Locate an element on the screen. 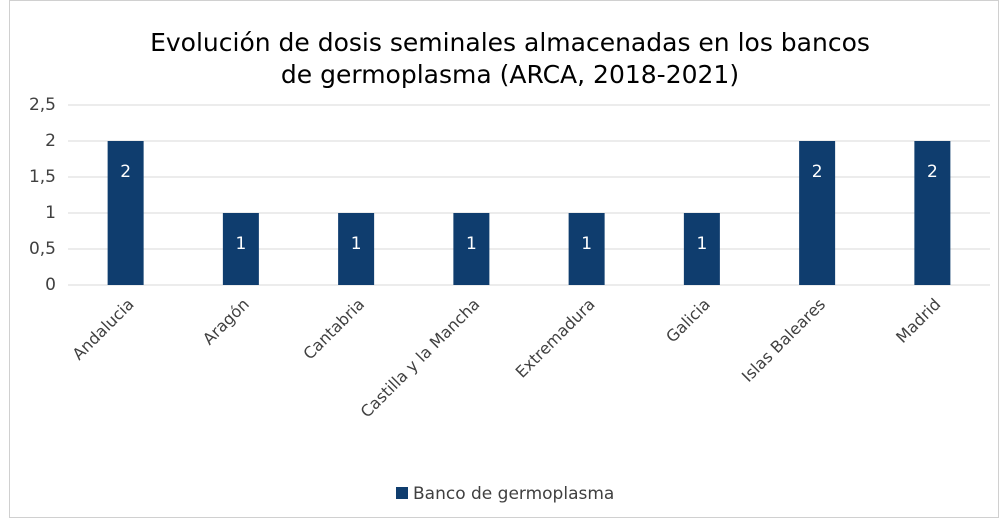 The image size is (1000, 519). y-tick-label: 0 is located at coordinates (50, 285).